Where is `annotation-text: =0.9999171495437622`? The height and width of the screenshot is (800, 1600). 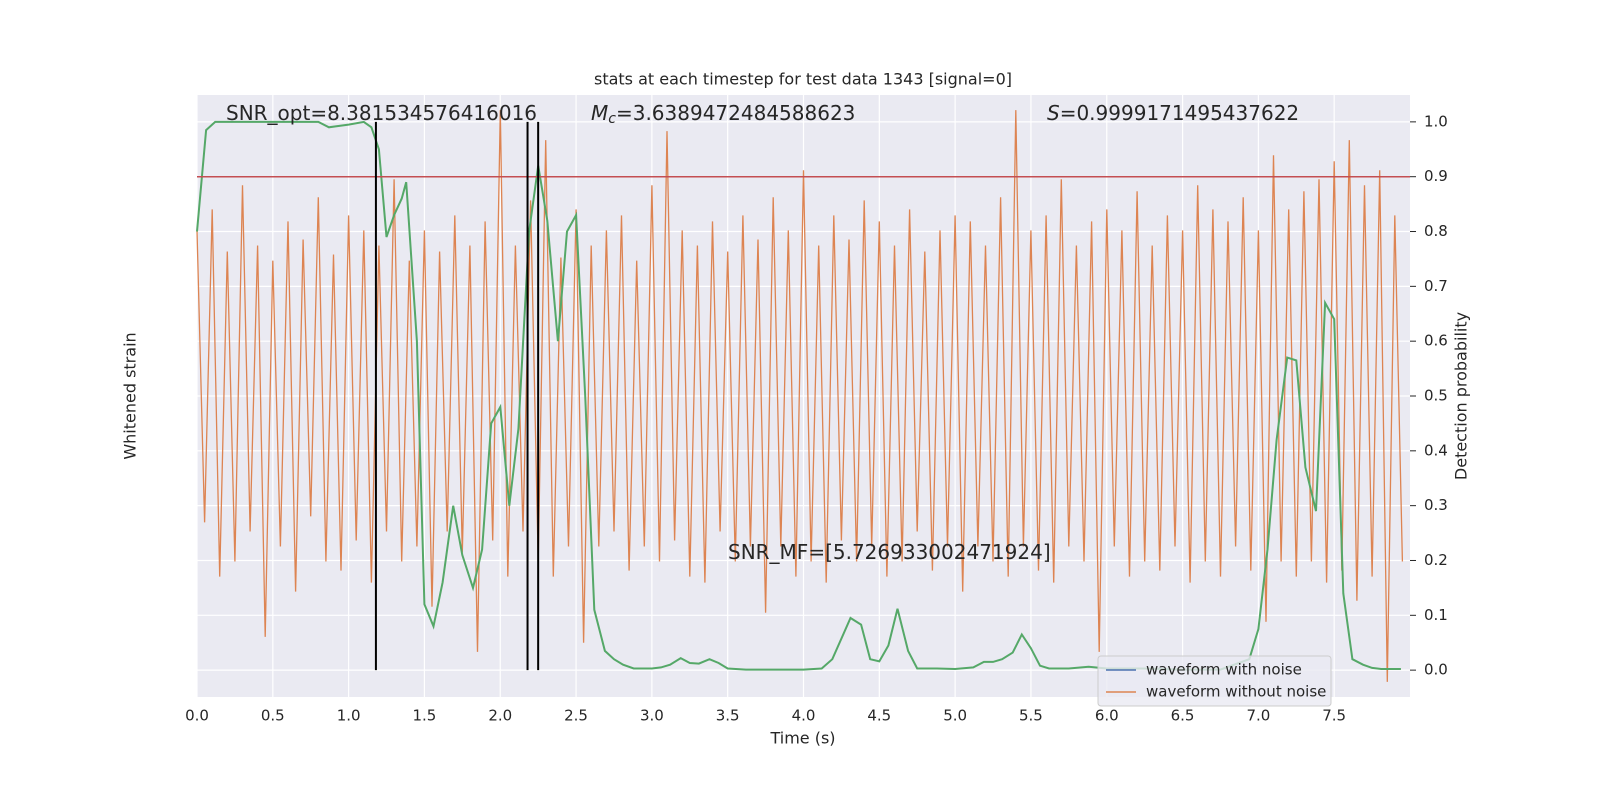 annotation-text: =0.9999171495437622 is located at coordinates (1179, 113).